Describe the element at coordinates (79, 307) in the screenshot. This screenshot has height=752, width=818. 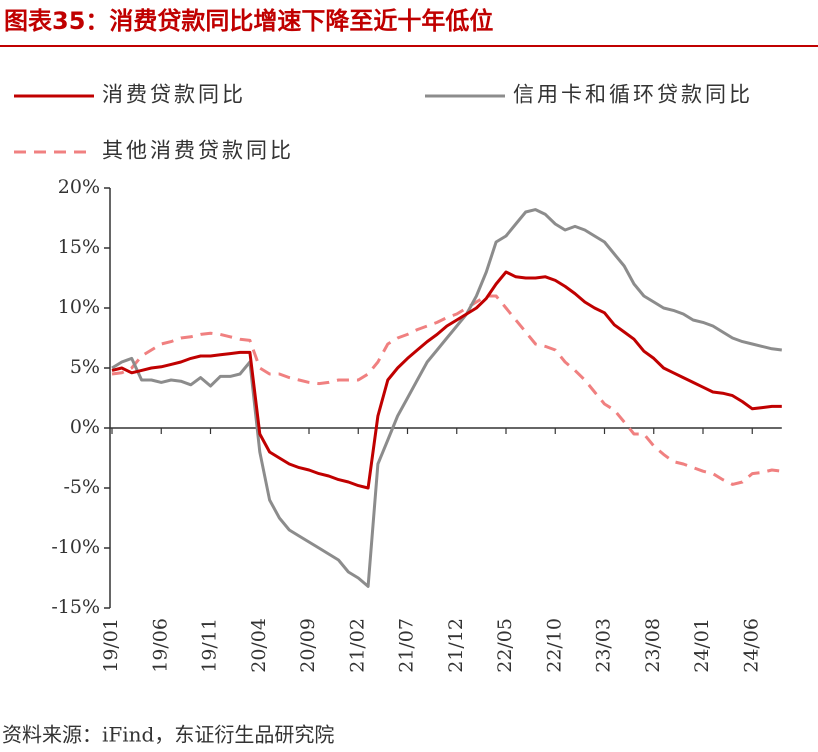
I see `y-tick-label: 10%` at that location.